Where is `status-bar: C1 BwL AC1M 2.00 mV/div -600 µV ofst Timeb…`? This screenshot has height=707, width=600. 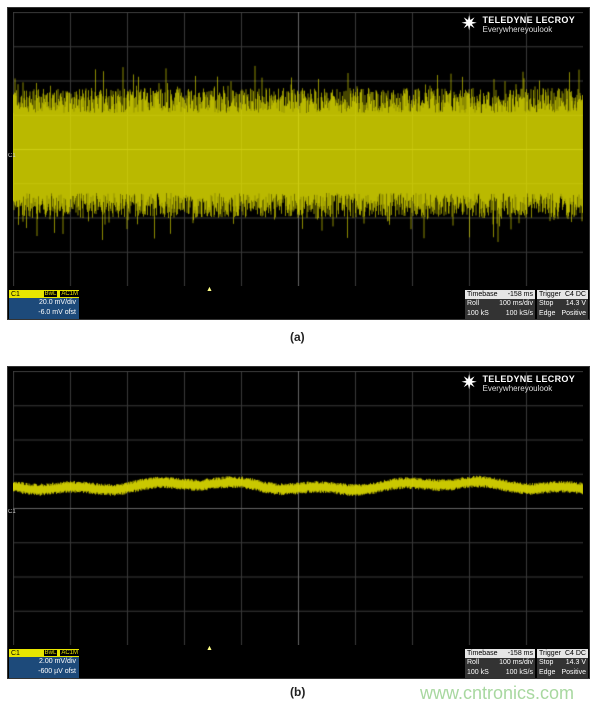 status-bar: C1 BwL AC1M 2.00 mV/div -600 µV ofst Timeb… is located at coordinates (298, 663).